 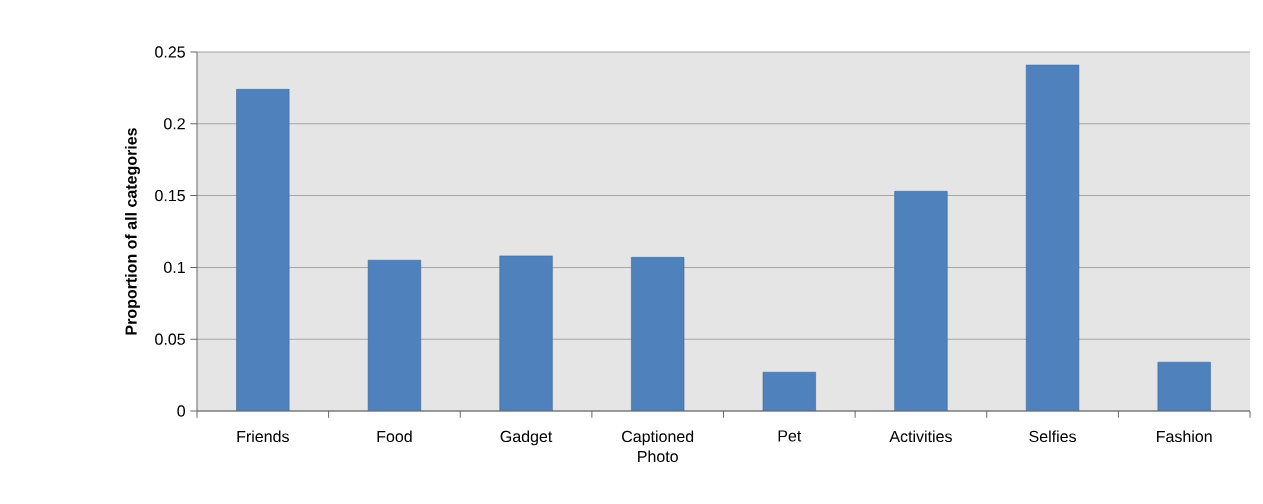 What do you see at coordinates (1184, 436) in the screenshot?
I see `x-tick-label: Fashion` at bounding box center [1184, 436].